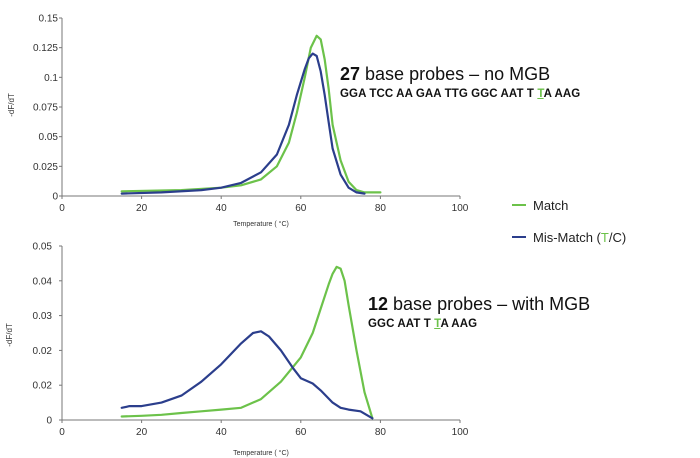  What do you see at coordinates (604, 237) in the screenshot?
I see `legend-mismatch-highlight: T` at bounding box center [604, 237].